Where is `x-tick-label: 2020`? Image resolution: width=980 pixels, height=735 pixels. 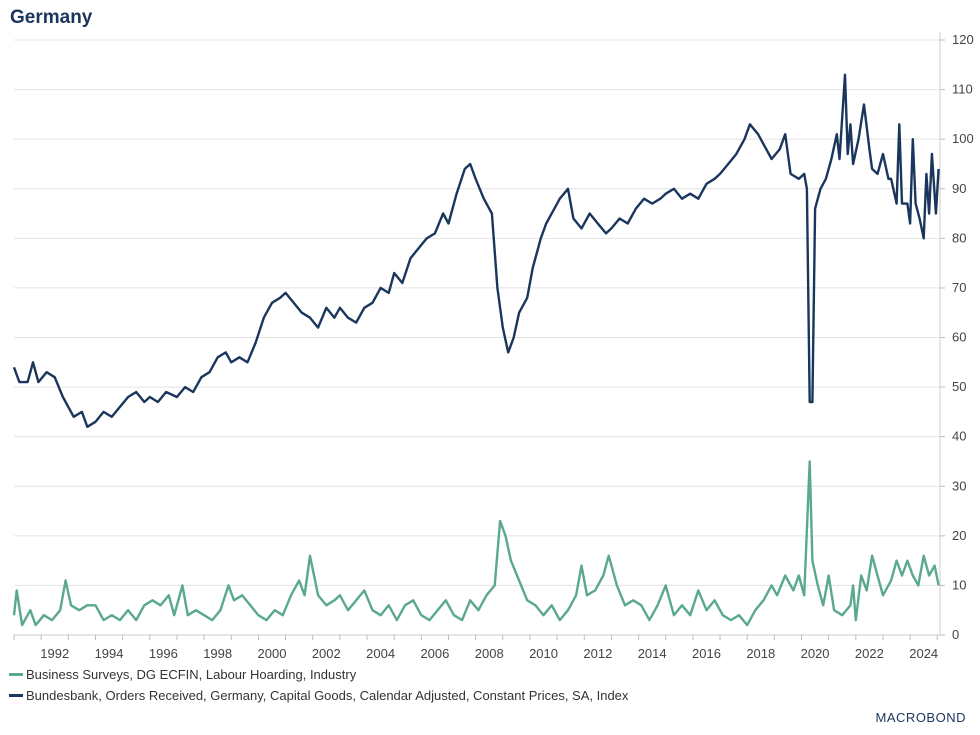
x-tick-label: 2020 is located at coordinates (815, 653).